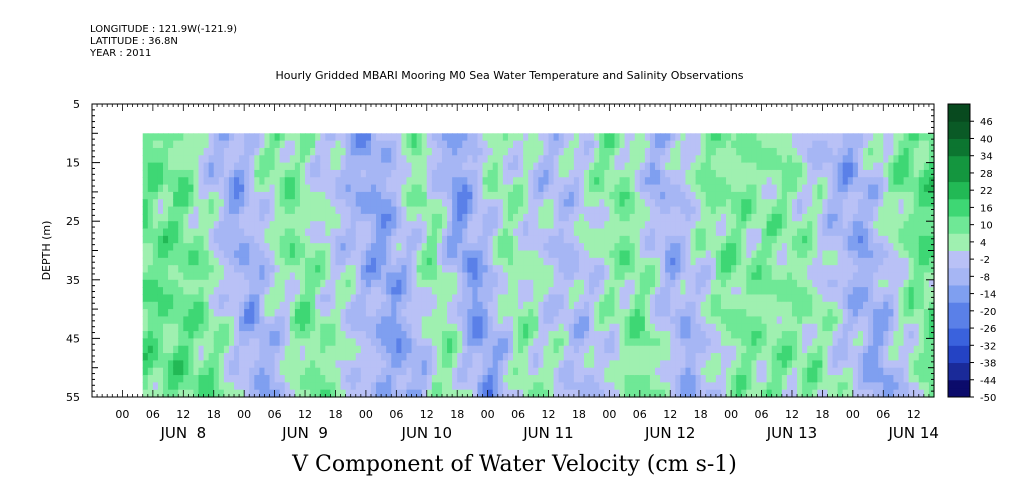 The width and height of the screenshot is (1009, 504). Describe the element at coordinates (121, 53) in the screenshot. I see `year-label: YEAR : 2011` at that location.